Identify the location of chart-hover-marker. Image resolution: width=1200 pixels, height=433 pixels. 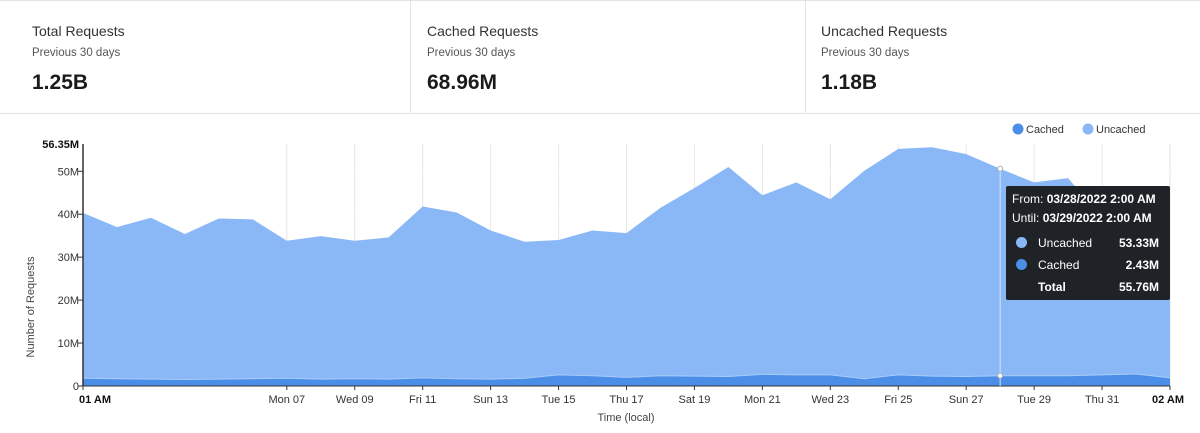
(1000, 275).